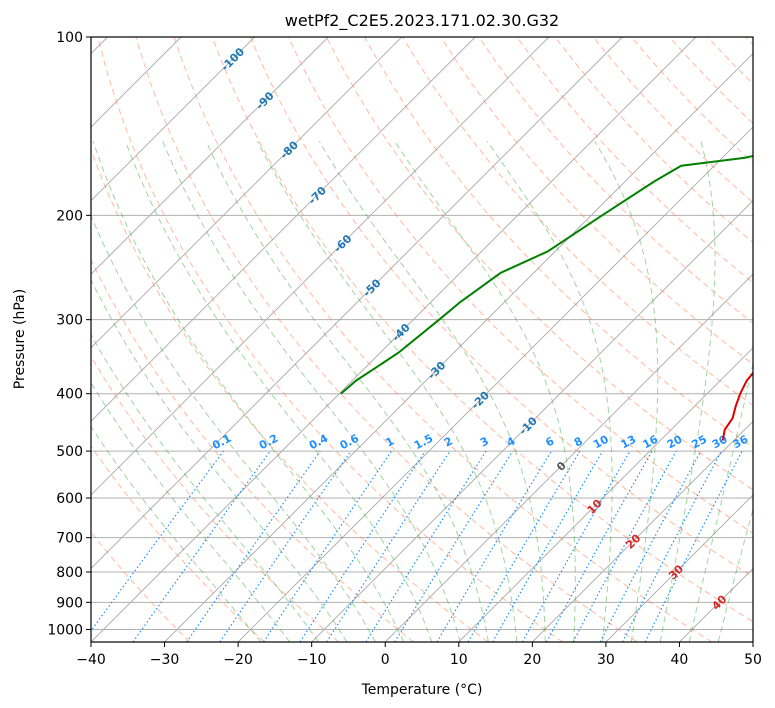  Describe the element at coordinates (319, 442) in the screenshot. I see `mixing-ratio-label: 0.4` at that location.